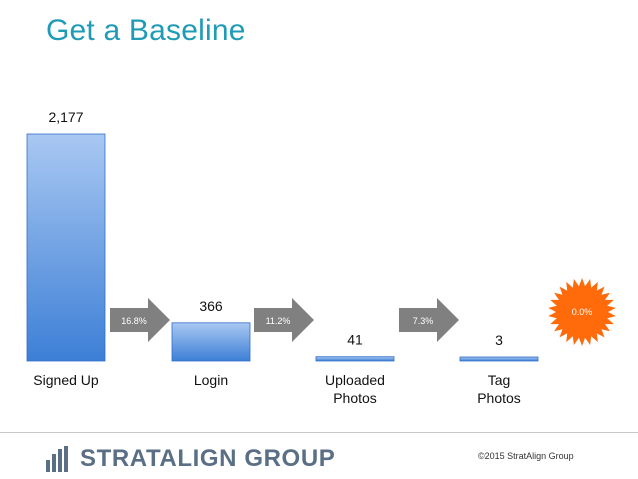 Image resolution: width=638 pixels, height=479 pixels. Describe the element at coordinates (65, 117) in the screenshot. I see `bar-value-label: 2,177` at that location.